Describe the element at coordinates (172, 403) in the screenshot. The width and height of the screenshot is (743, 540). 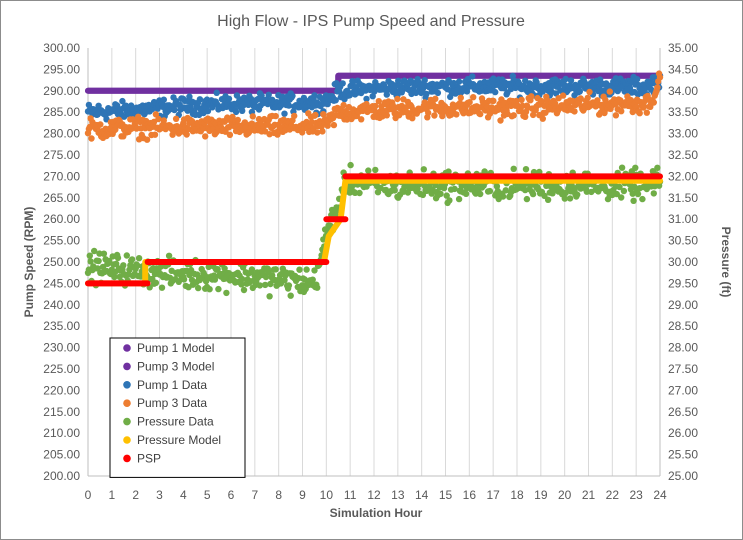
I see `legend-label-pump-3-data: Pump 3 Data` at that location.